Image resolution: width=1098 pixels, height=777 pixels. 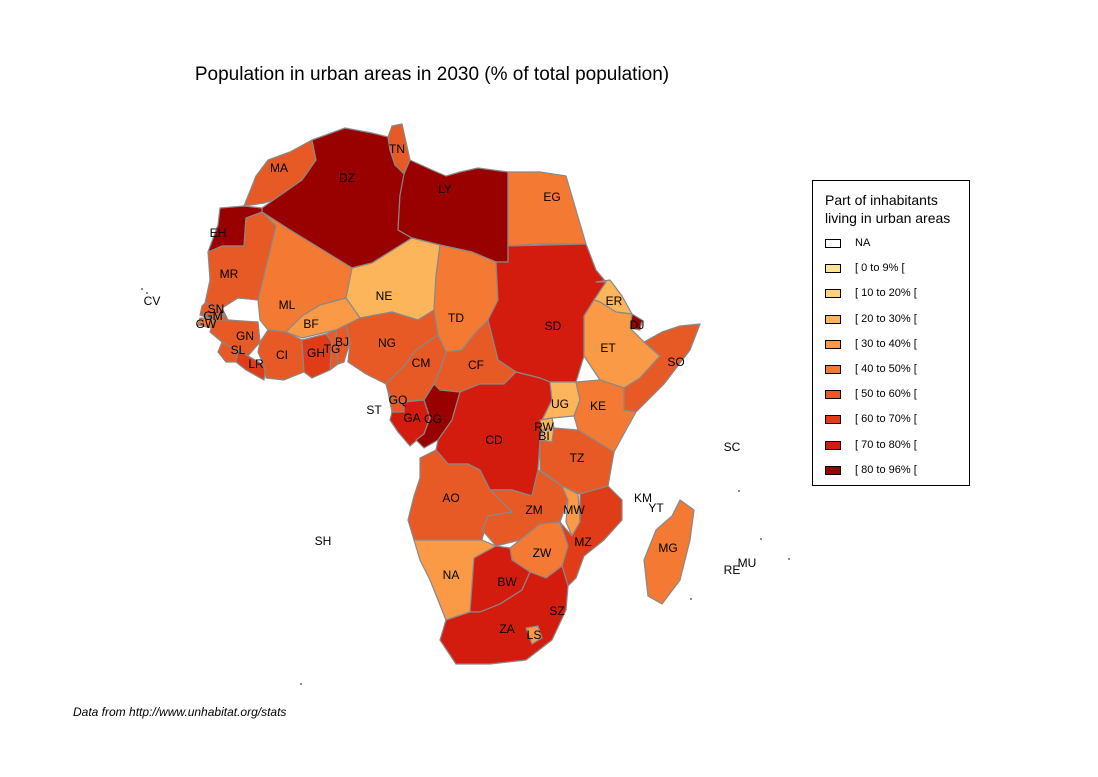 I want to click on country-bj, so click(x=343, y=344).